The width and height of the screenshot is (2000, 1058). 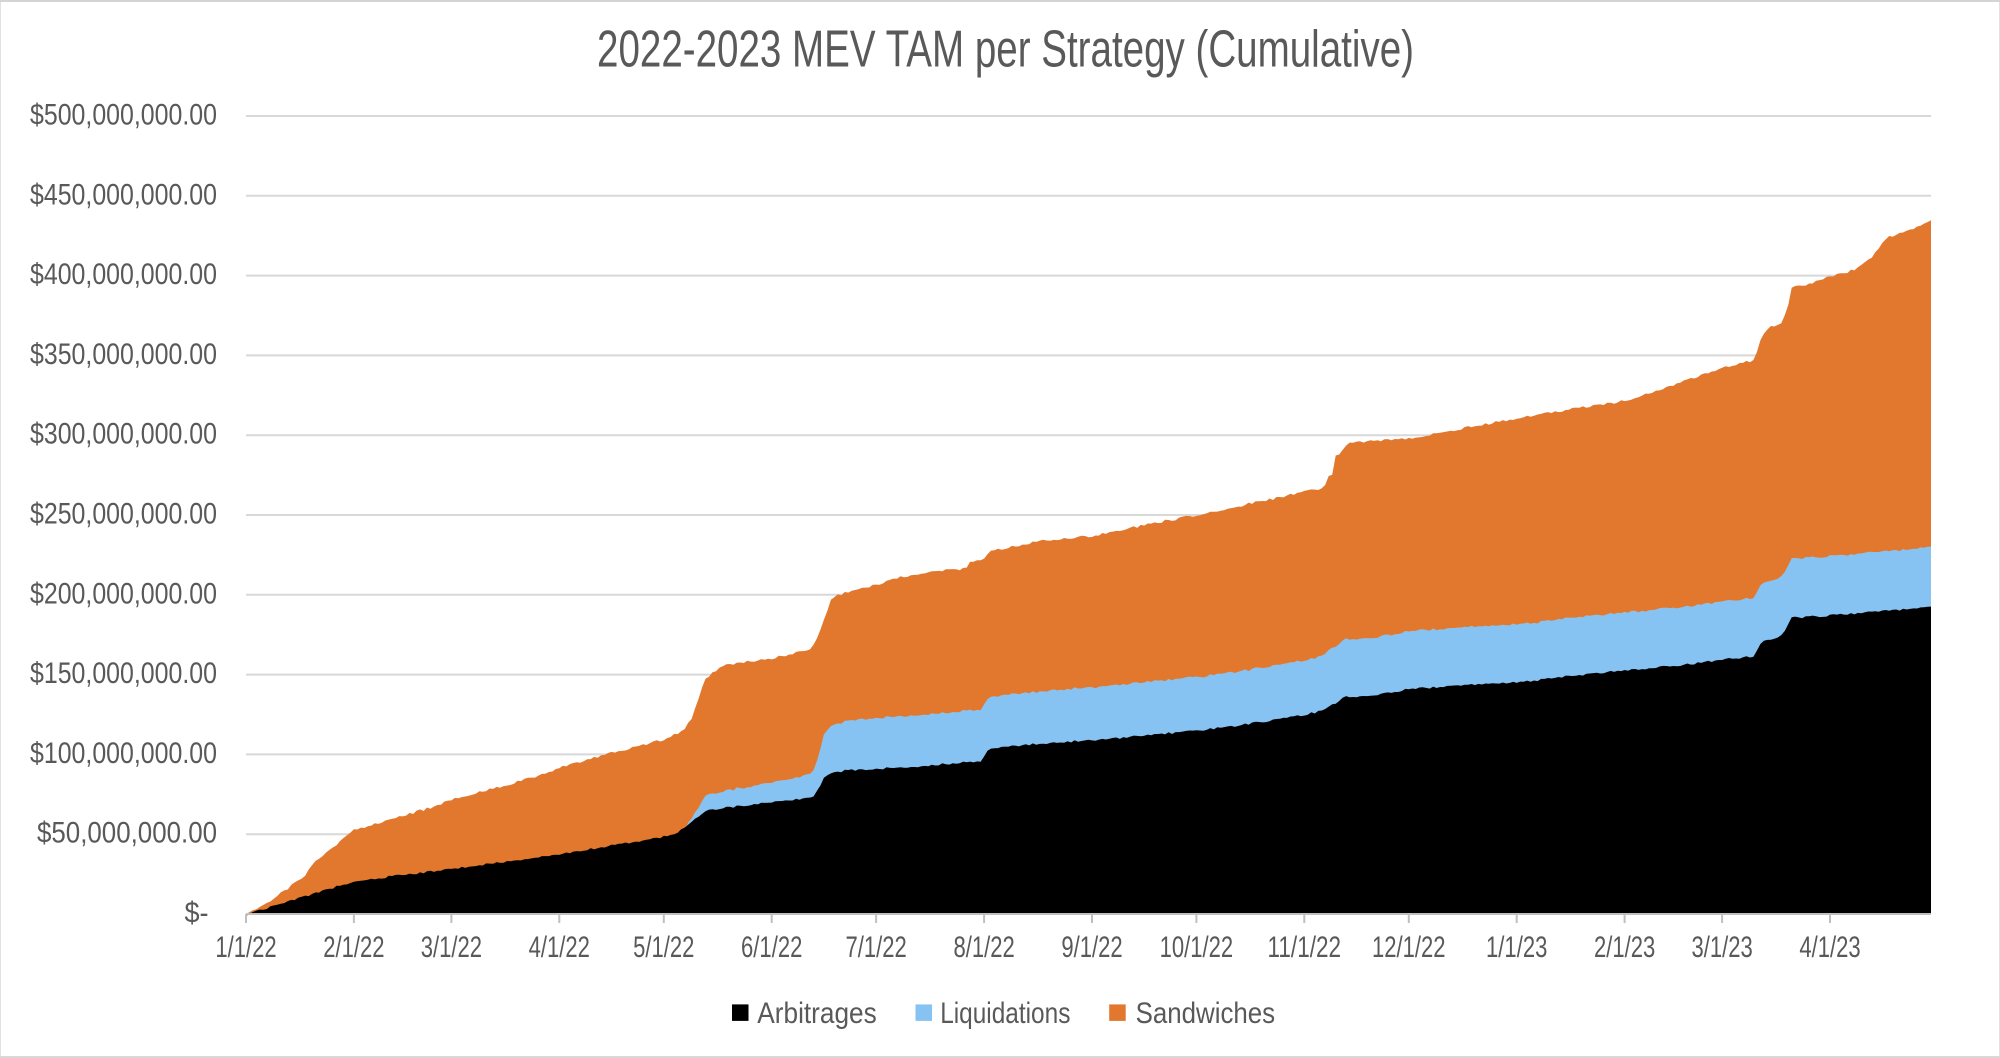 What do you see at coordinates (771, 947) in the screenshot?
I see `svg-text: 6/1/22` at bounding box center [771, 947].